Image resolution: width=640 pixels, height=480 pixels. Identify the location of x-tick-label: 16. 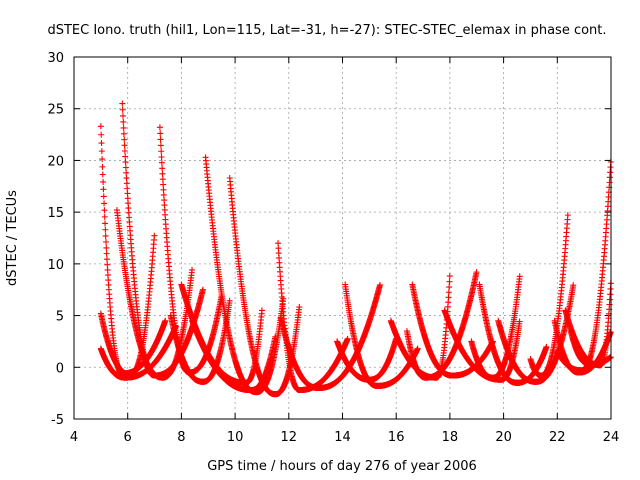
(396, 437).